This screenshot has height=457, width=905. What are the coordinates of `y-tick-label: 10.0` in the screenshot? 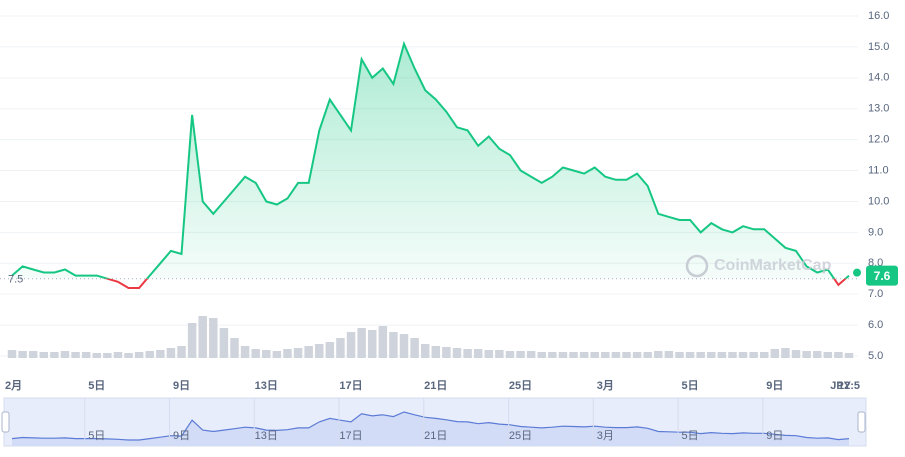 It's located at (878, 201).